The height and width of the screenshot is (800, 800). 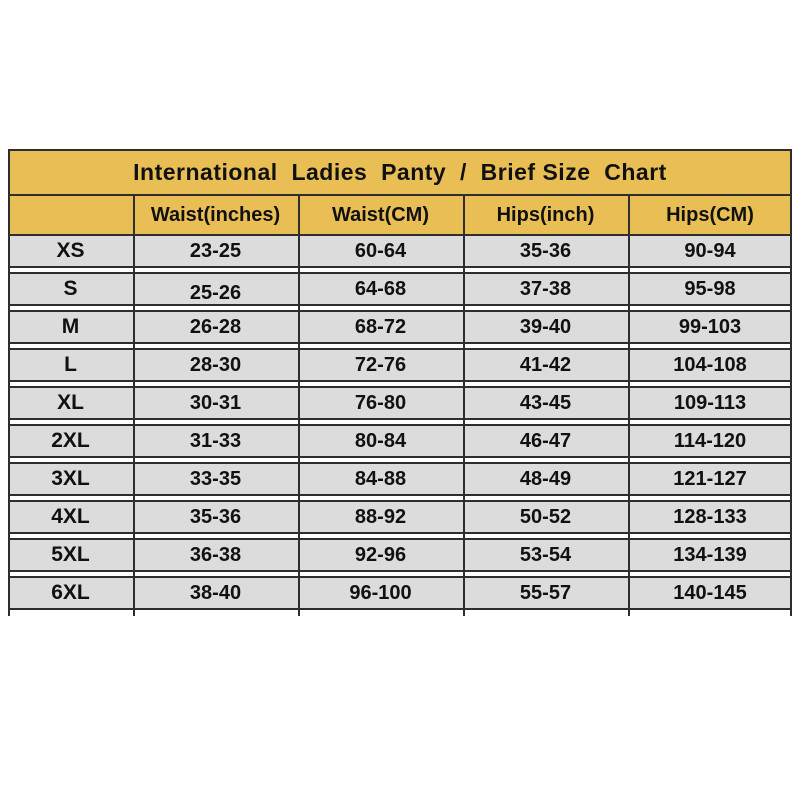 I want to click on waist-inches-value: 28-30, so click(x=215, y=364).